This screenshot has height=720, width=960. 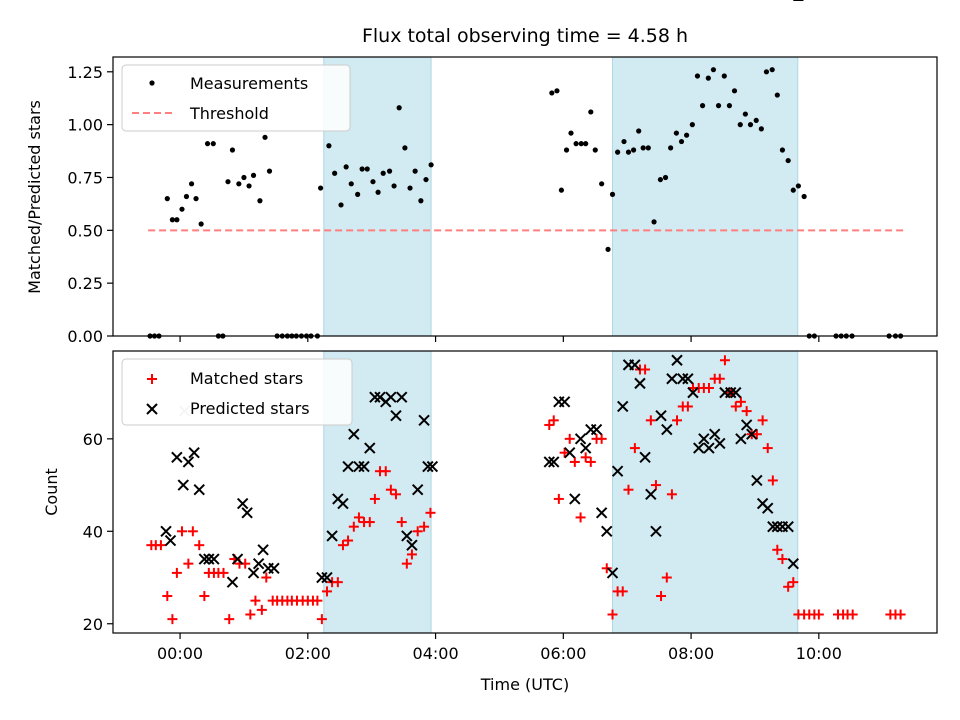 I want to click on y-tick-label: 1.25, so click(x=85, y=72).